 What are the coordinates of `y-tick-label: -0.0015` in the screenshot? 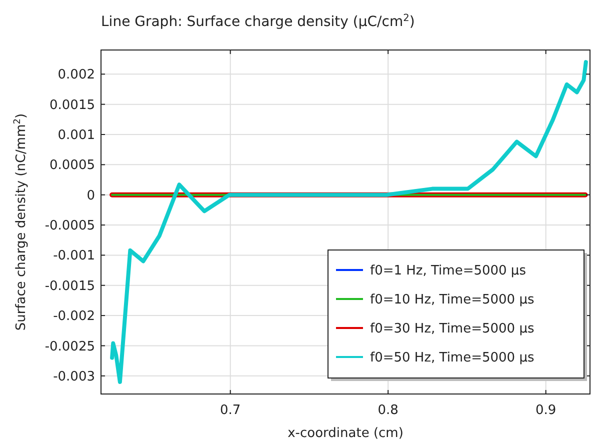 It's located at (69, 286).